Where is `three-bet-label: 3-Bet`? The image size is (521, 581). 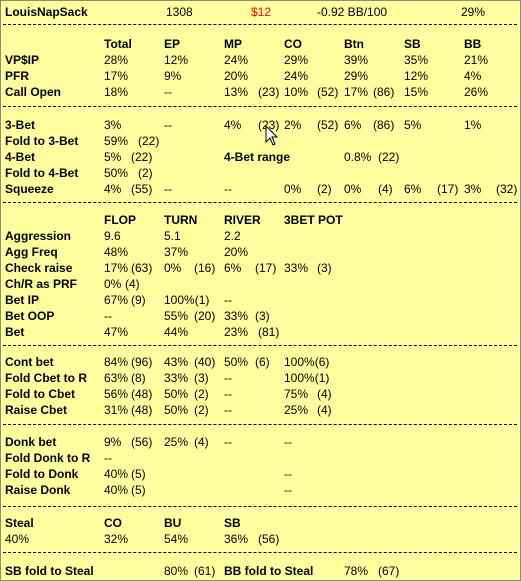 three-bet-label: 3-Bet is located at coordinates (20, 125).